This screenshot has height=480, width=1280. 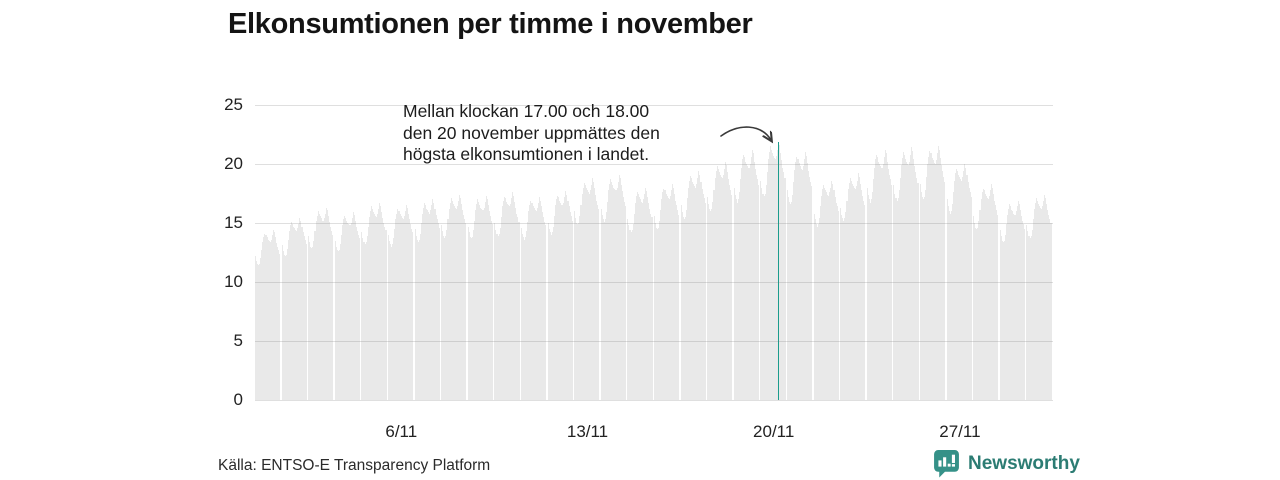 I want to click on page-title: Elkonsumtionen per timme i november, so click(x=490, y=24).